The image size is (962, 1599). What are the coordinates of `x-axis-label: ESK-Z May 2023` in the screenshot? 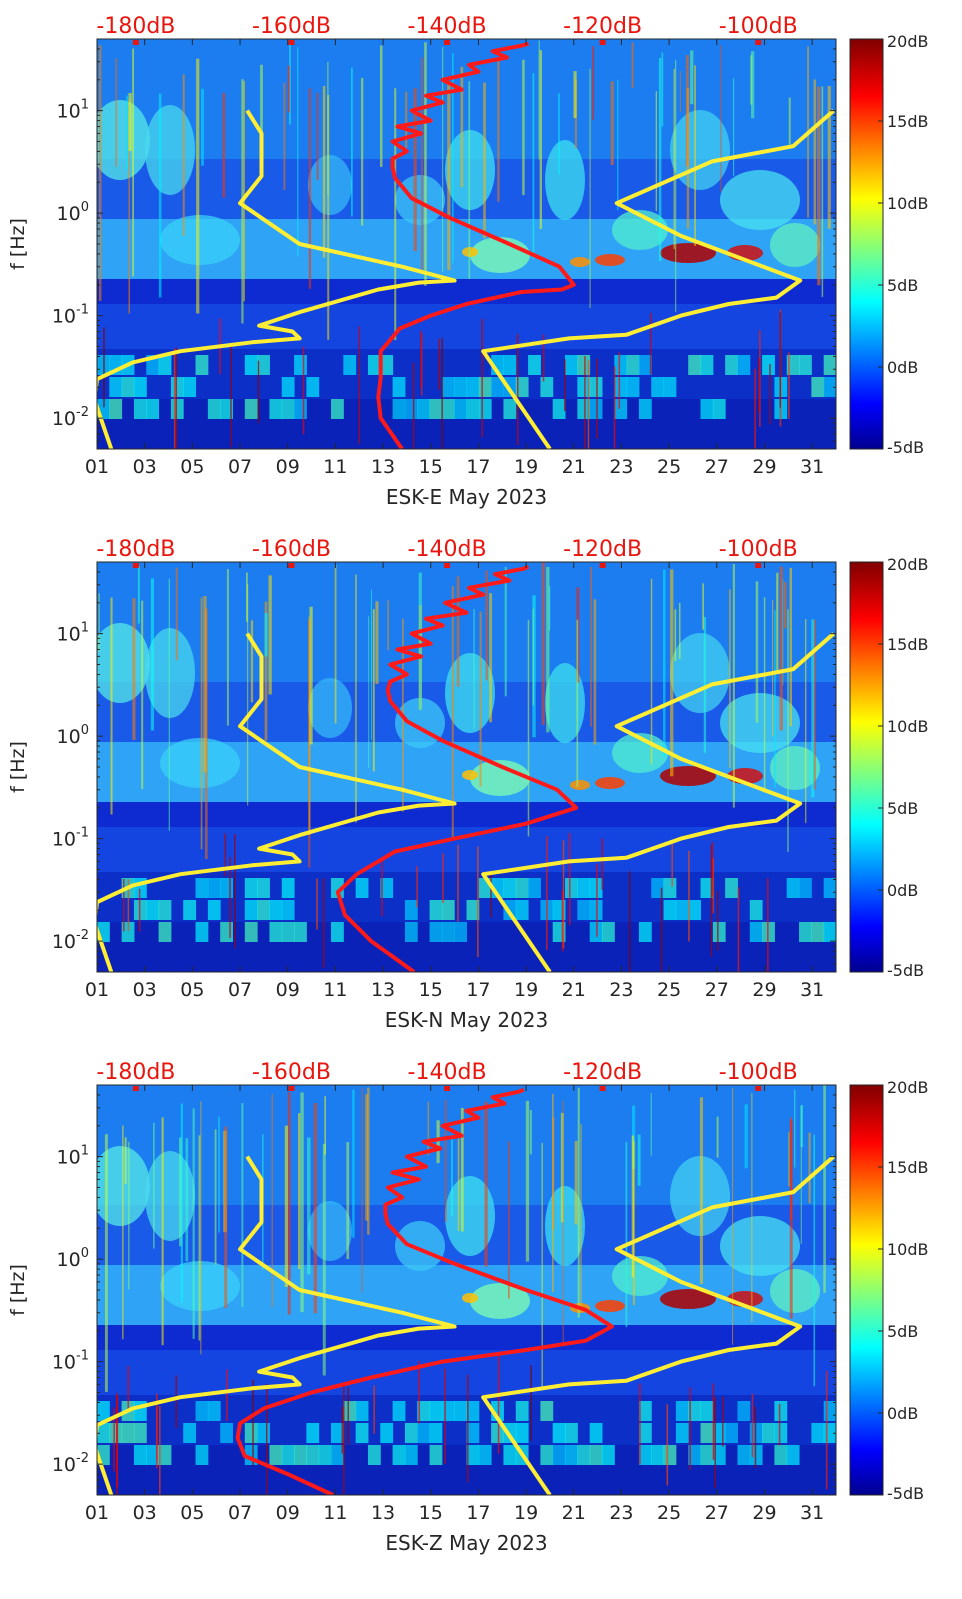 It's located at (466, 1543).